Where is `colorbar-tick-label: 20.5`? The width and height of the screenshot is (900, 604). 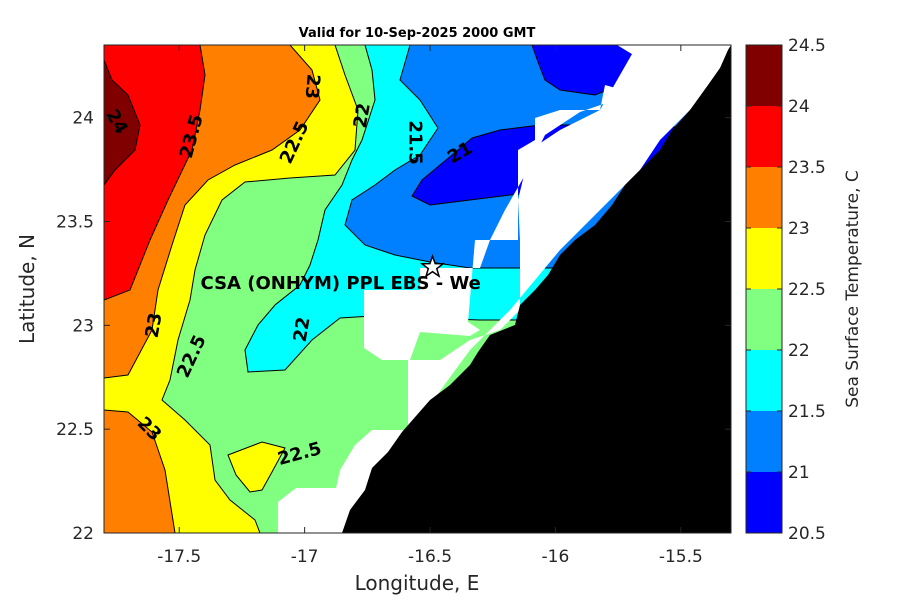
colorbar-tick-label: 20.5 is located at coordinates (807, 534).